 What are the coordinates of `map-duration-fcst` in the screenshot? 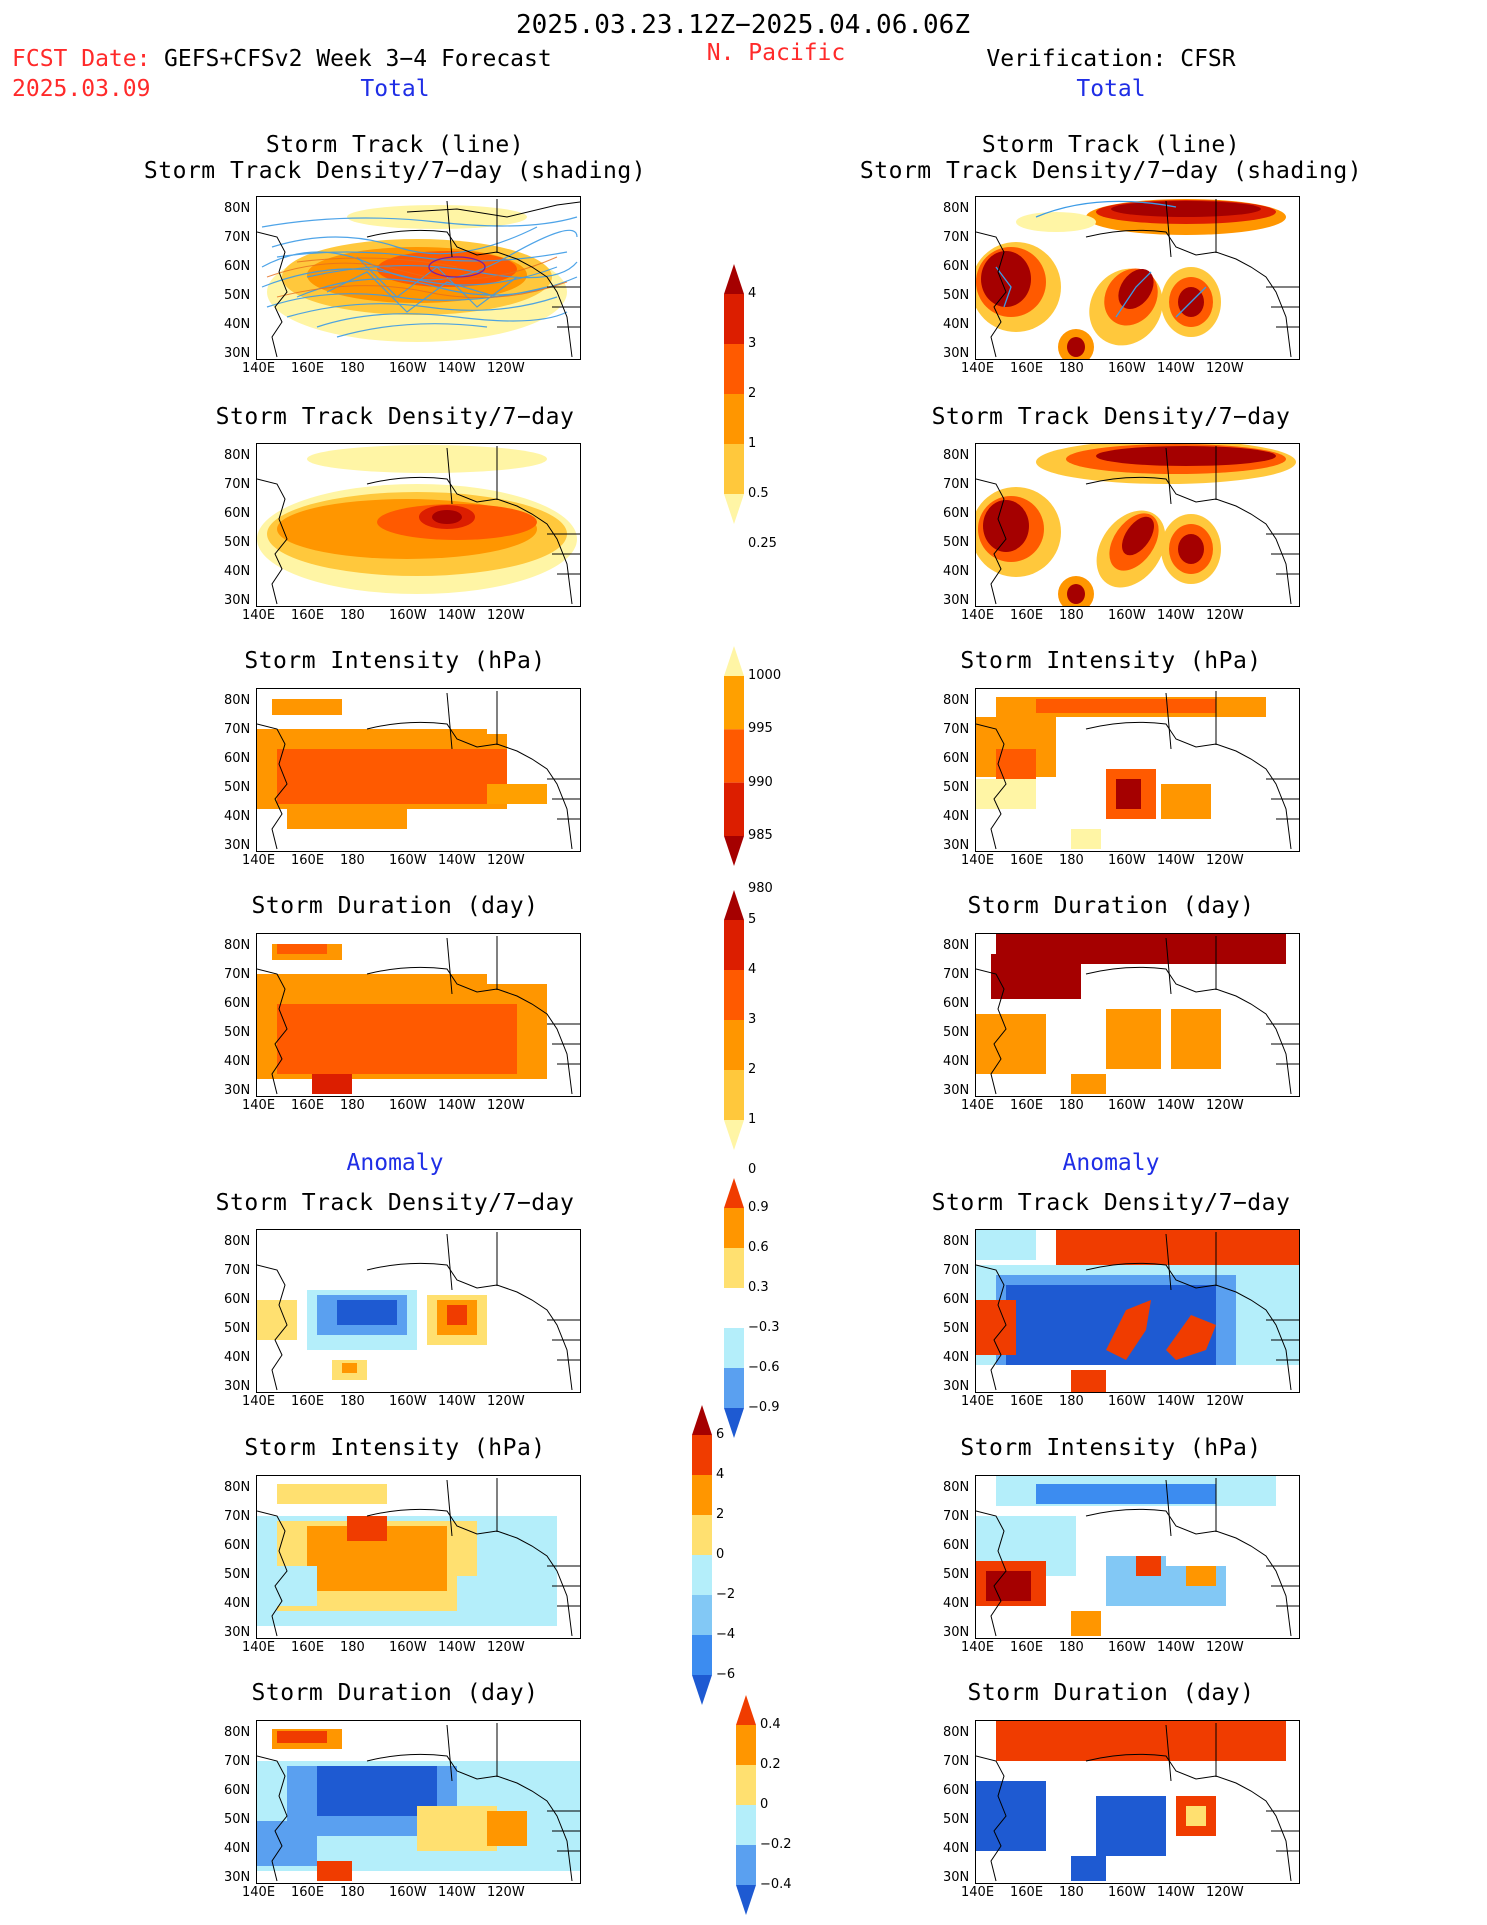 It's located at (418, 1015).